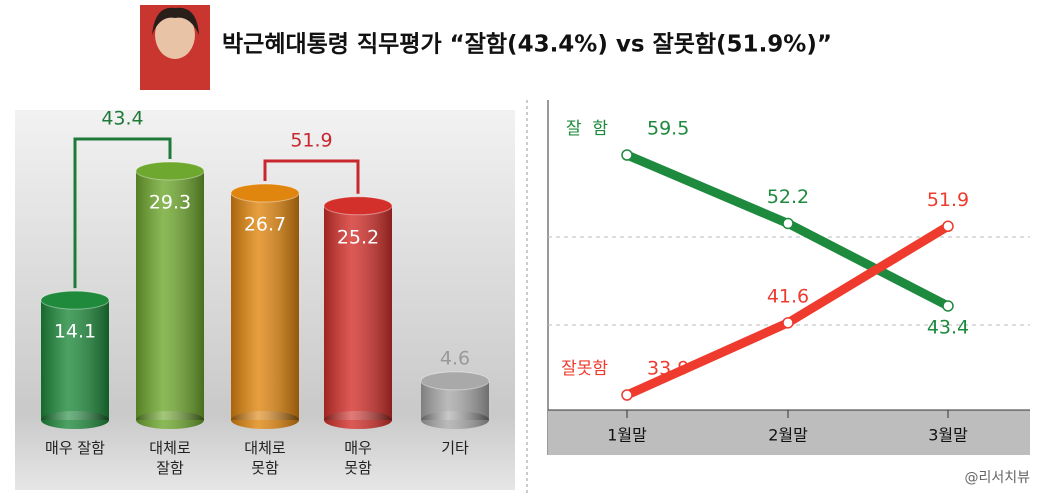 The width and height of the screenshot is (1050, 500). What do you see at coordinates (948, 435) in the screenshot?
I see `x-tick-label: 3월말` at bounding box center [948, 435].